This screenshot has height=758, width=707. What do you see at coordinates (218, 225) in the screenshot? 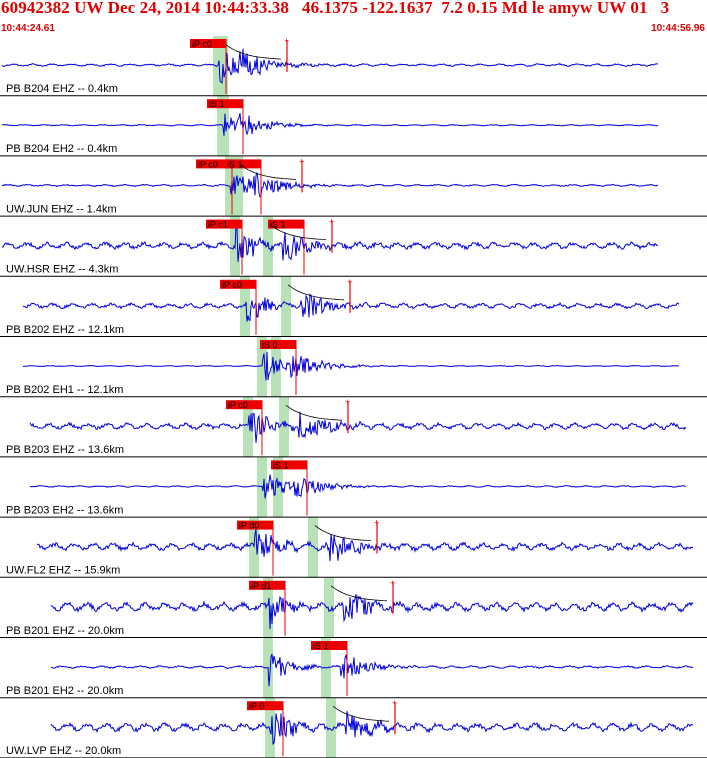
I see `phase-pick-label: iP c1` at bounding box center [218, 225].